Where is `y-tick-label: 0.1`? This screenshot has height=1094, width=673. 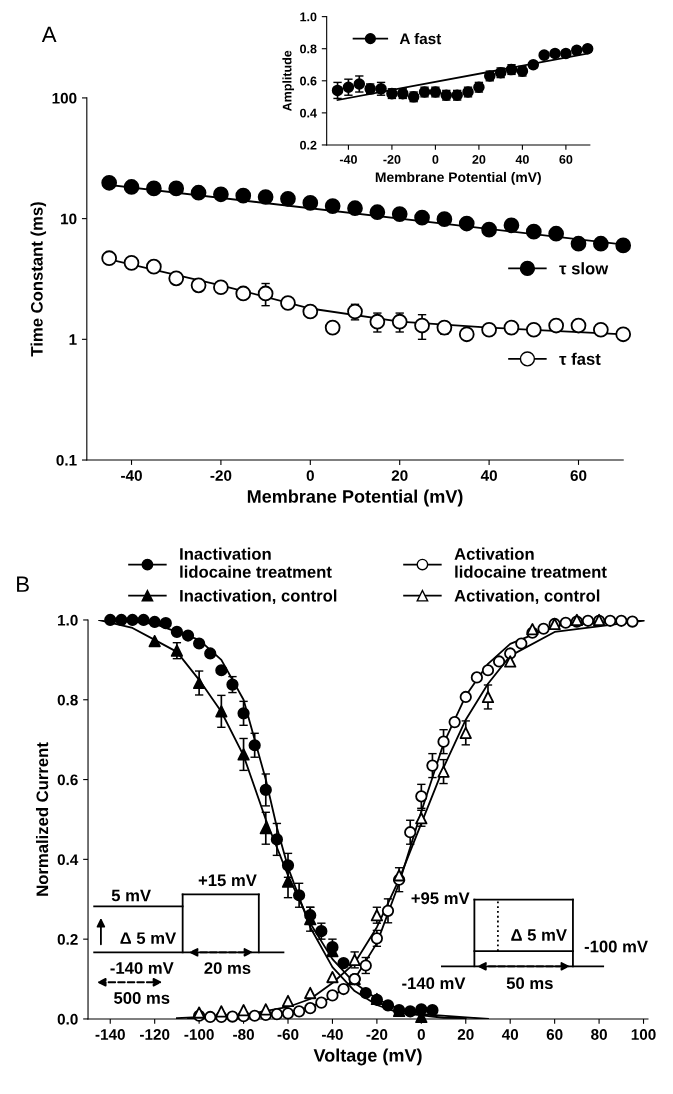 y-tick-label: 0.1 is located at coordinates (66, 460).